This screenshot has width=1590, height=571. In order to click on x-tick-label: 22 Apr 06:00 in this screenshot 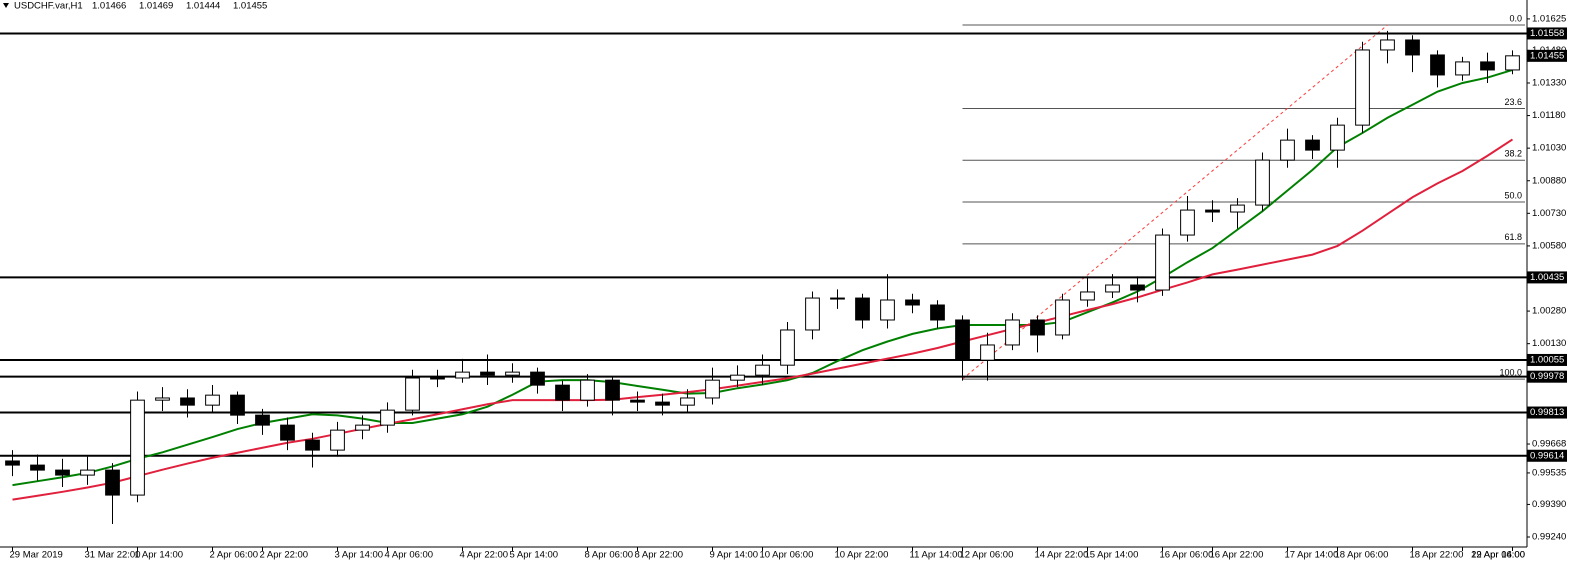, I will do `click(1498, 555)`.